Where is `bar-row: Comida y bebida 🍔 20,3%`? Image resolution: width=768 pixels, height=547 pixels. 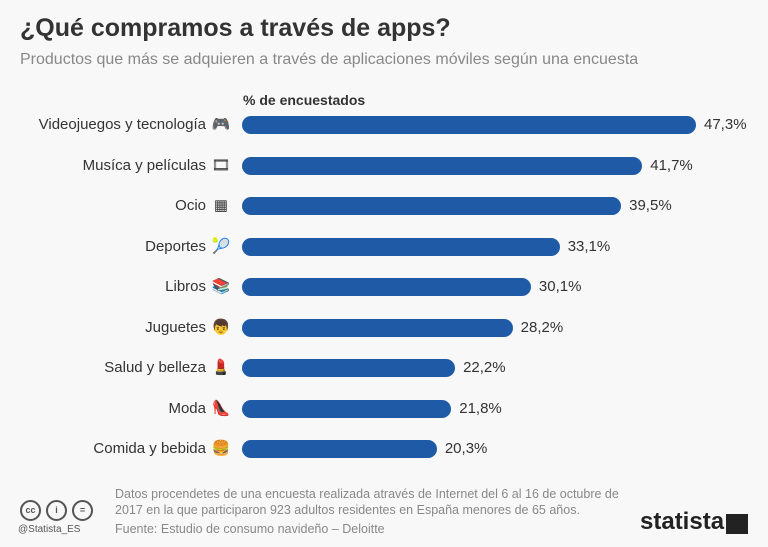 bar-row: Comida y bebida 🍔 20,3% is located at coordinates (384, 449).